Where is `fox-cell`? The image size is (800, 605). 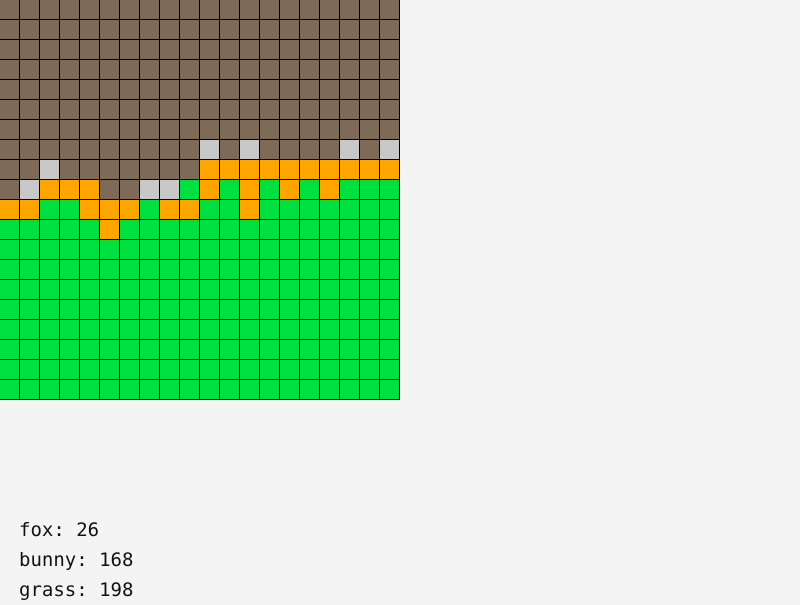
fox-cell is located at coordinates (170, 190).